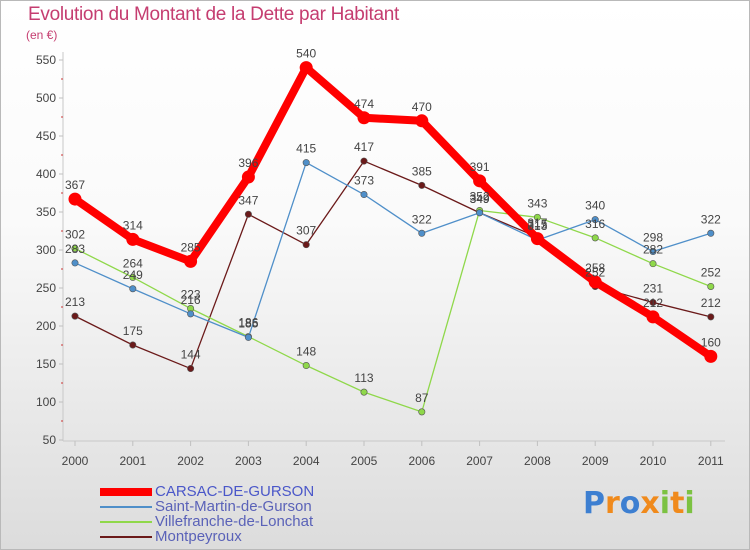 The width and height of the screenshot is (750, 550). I want to click on data-label: 314, so click(133, 225).